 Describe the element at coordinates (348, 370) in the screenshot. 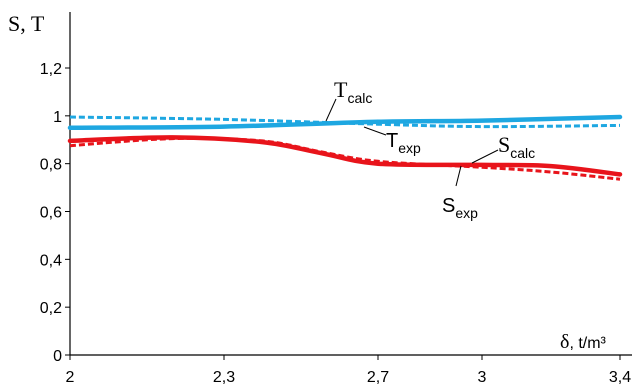

I see `x-ticks: 2 2,3 2,7 3 3,4` at that location.